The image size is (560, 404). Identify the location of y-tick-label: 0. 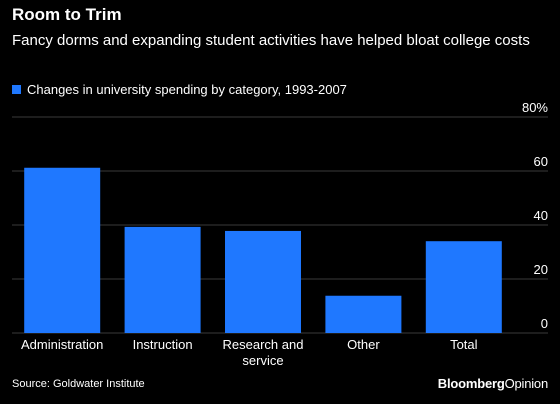
(544, 323).